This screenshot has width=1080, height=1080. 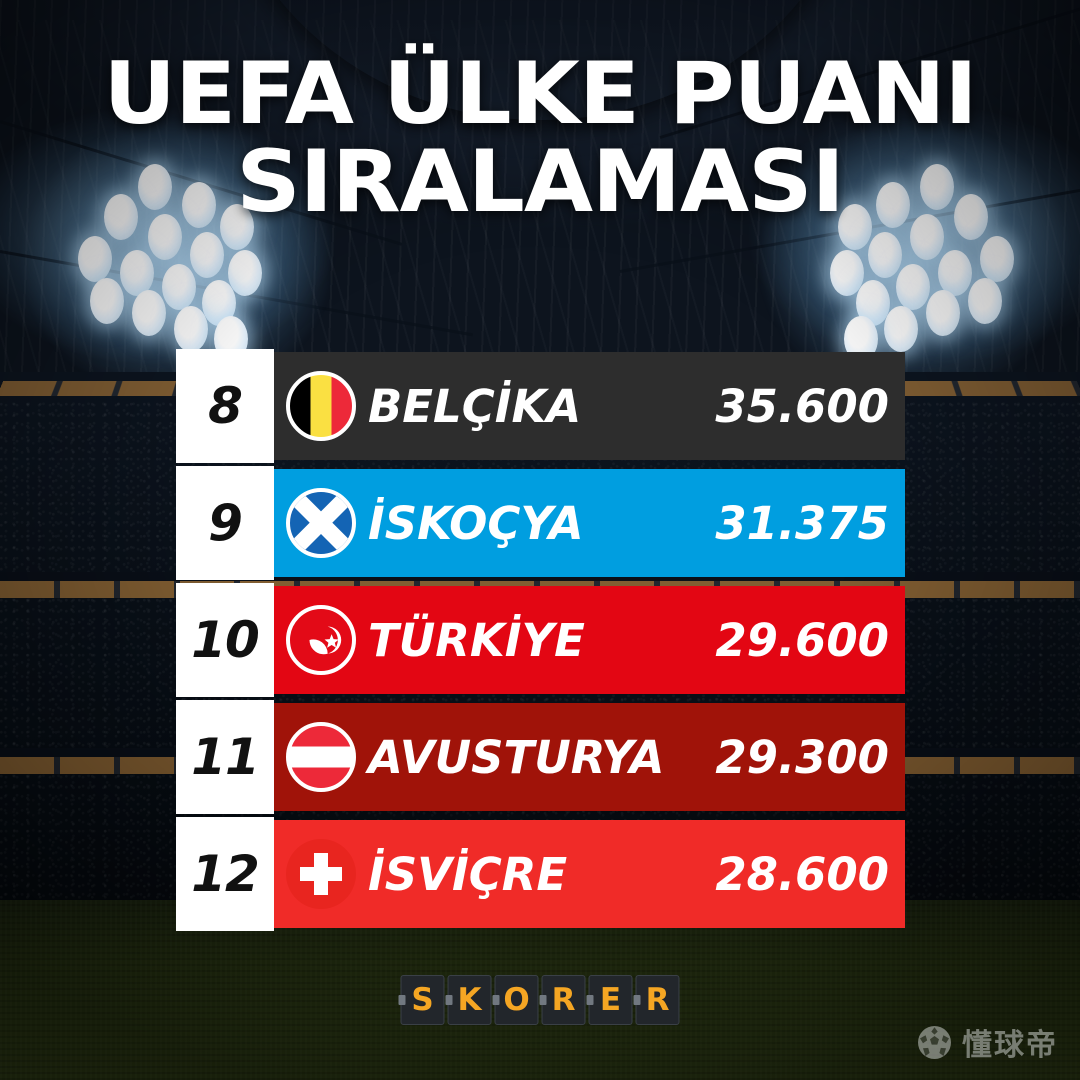 I want to click on logo-letter: S, so click(x=422, y=1000).